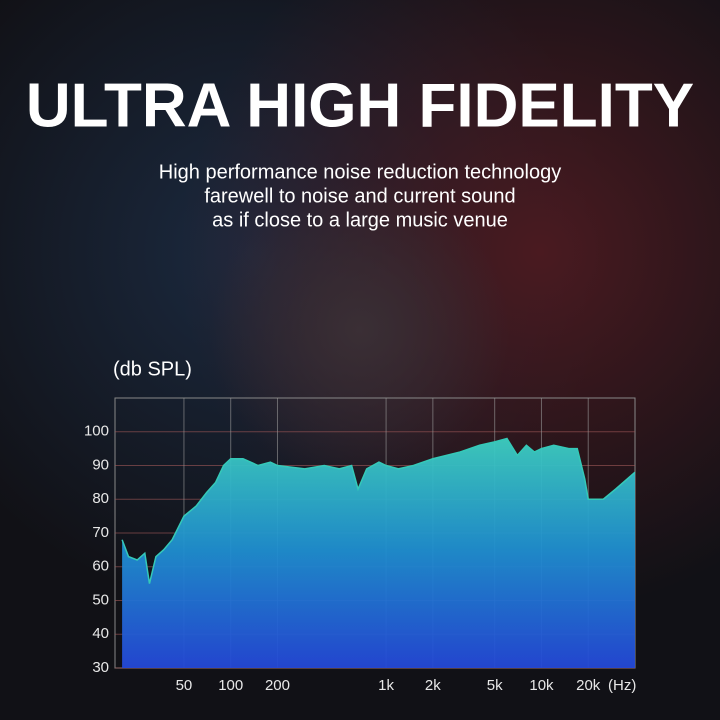  Describe the element at coordinates (230, 685) in the screenshot. I see `x-tick-label: 100` at that location.